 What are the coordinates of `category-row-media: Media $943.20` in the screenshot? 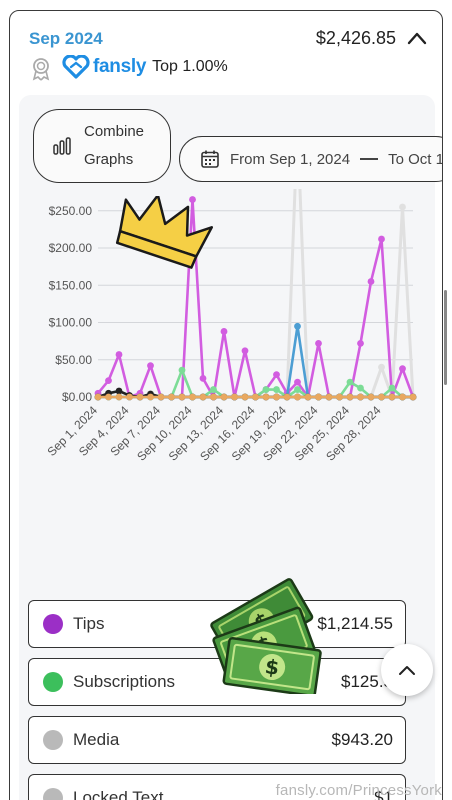 It's located at (217, 740).